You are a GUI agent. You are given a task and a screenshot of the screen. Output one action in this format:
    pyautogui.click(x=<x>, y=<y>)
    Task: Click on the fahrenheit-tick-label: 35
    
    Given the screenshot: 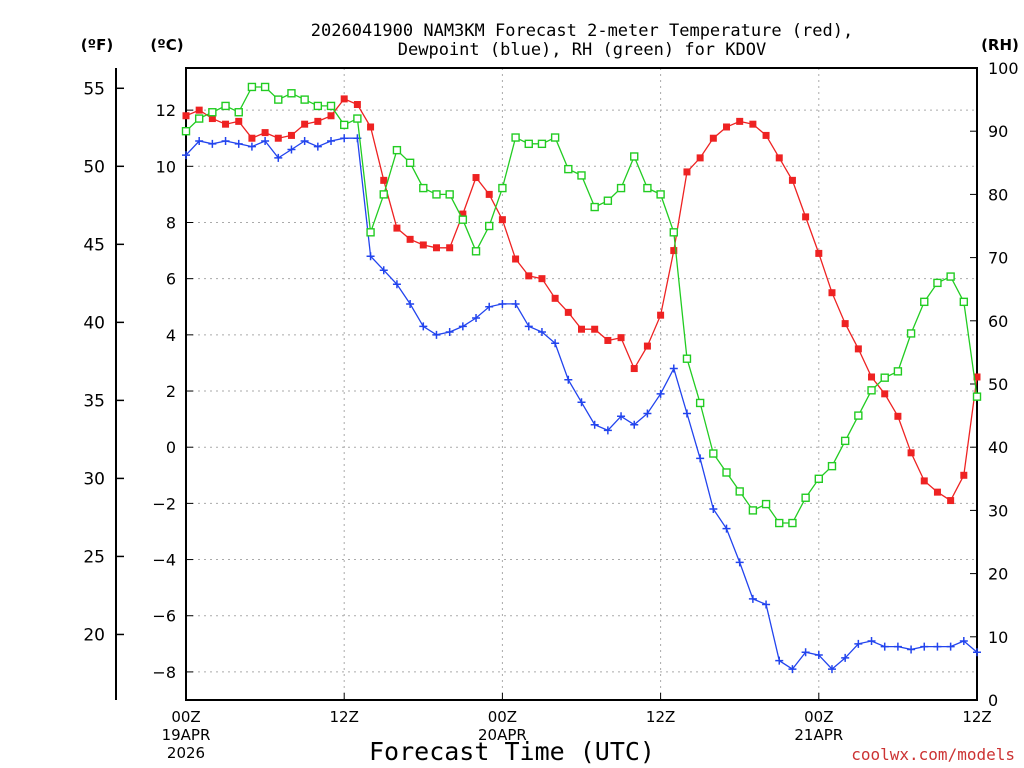 What is the action you would take?
    pyautogui.click(x=94, y=401)
    